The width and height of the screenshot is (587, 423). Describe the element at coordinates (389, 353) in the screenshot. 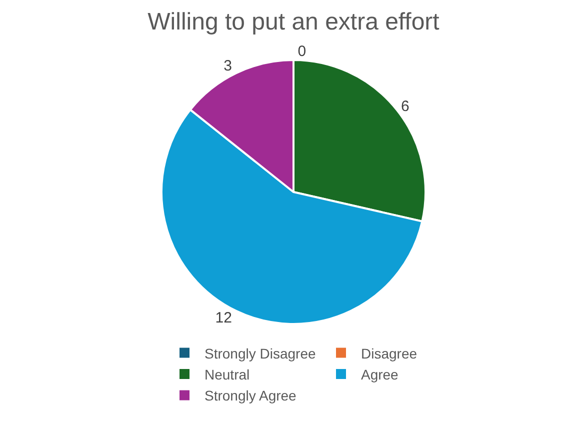

I see `legend-label: Disagree` at that location.